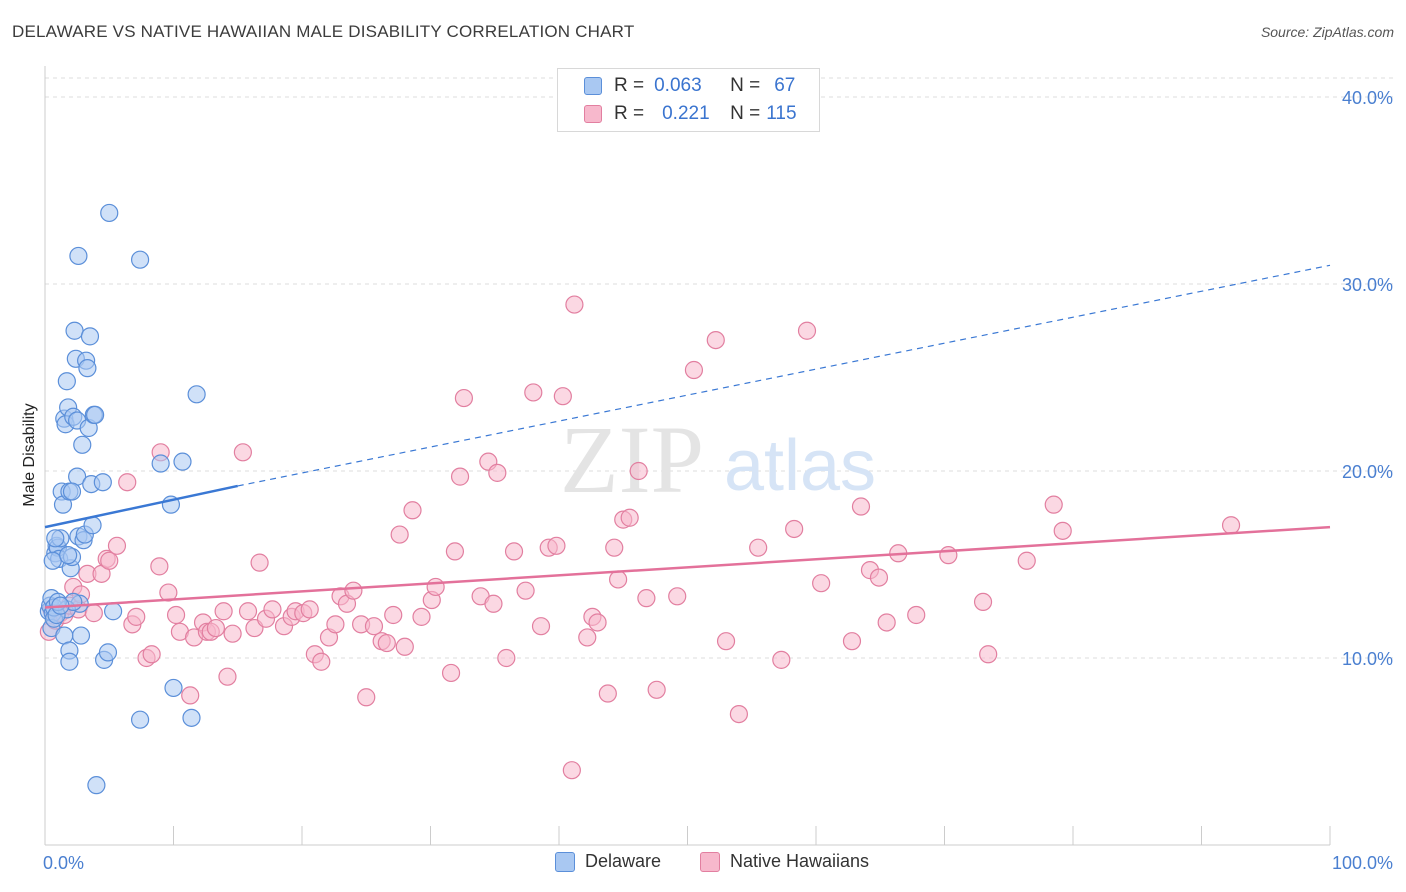 This screenshot has height=892, width=1406. Describe the element at coordinates (593, 86) in the screenshot. I see `delaware-swatch` at that location.